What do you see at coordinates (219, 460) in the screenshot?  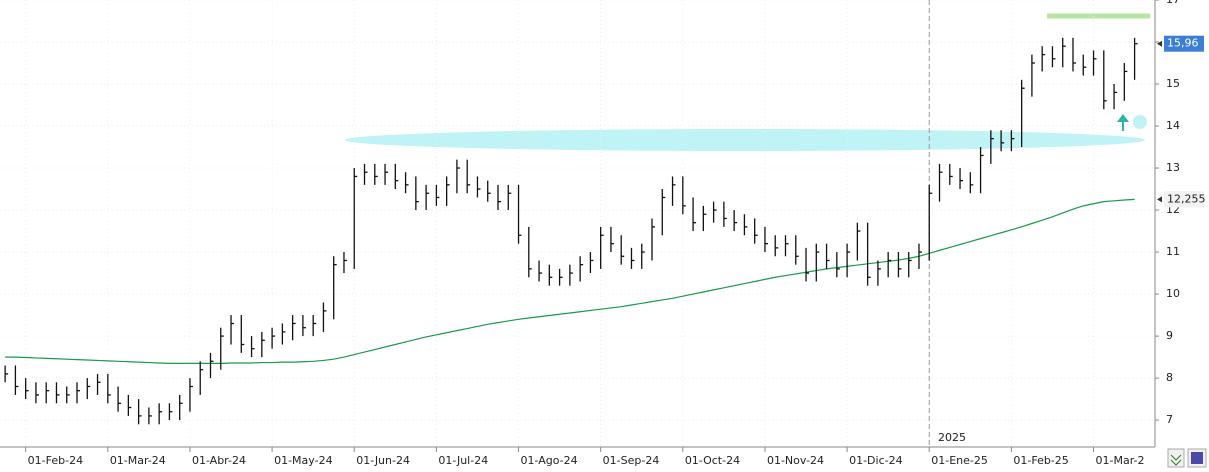 I see `x-tick-label: 01-Abr-24` at bounding box center [219, 460].